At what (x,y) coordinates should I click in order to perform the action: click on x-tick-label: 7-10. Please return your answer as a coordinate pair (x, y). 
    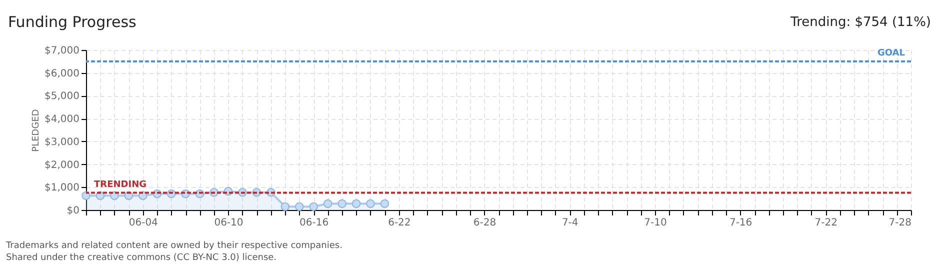
    Looking at the image, I should click on (655, 223).